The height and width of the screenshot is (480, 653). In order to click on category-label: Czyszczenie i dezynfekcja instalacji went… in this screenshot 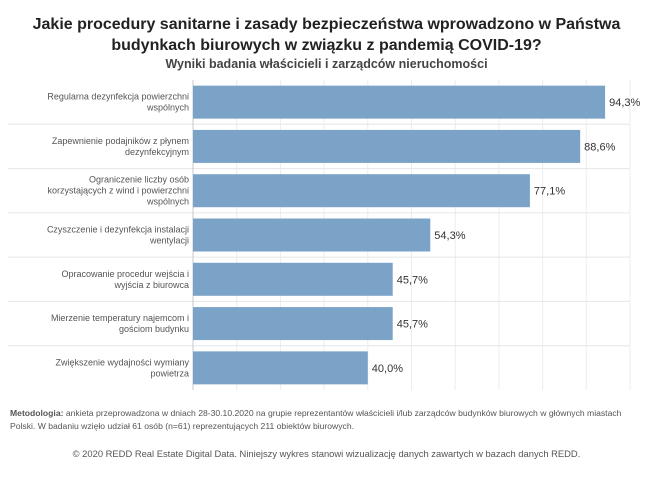, I will do `click(118, 235)`.